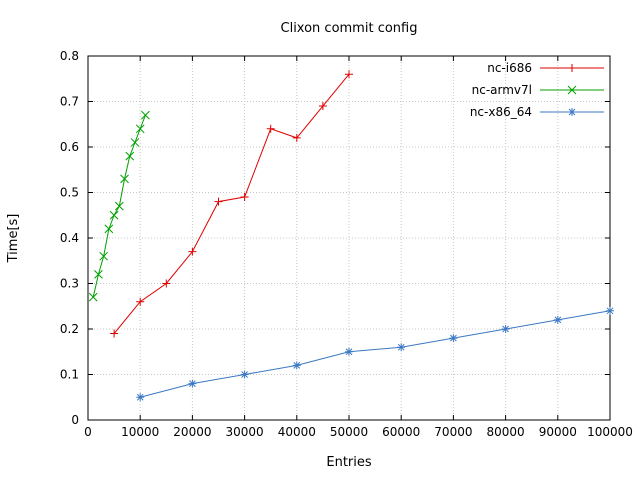  Describe the element at coordinates (509, 68) in the screenshot. I see `legend-label-nc-i686: nc-i686` at that location.